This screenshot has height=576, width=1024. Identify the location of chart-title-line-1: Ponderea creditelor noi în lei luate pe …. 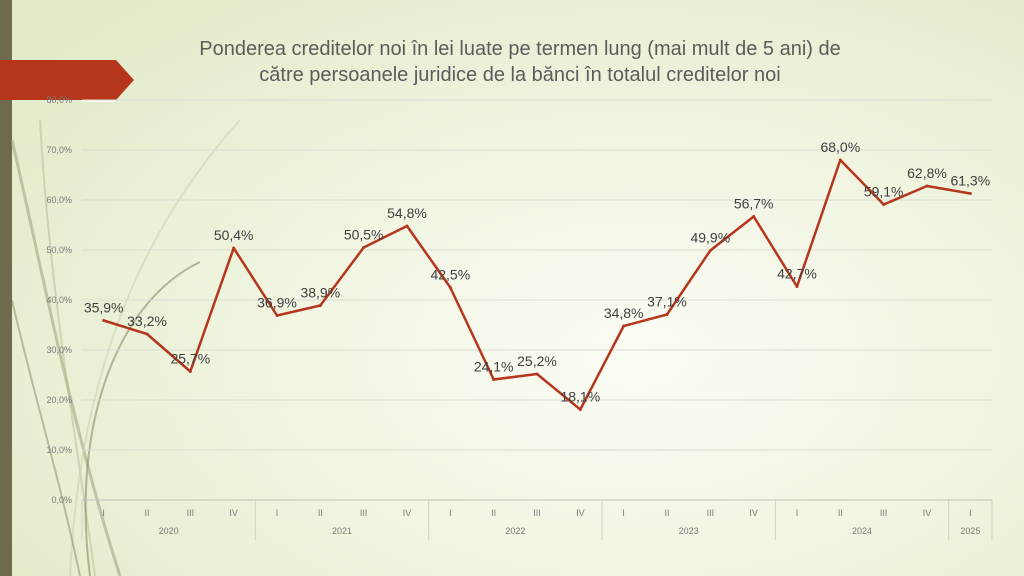
(520, 49).